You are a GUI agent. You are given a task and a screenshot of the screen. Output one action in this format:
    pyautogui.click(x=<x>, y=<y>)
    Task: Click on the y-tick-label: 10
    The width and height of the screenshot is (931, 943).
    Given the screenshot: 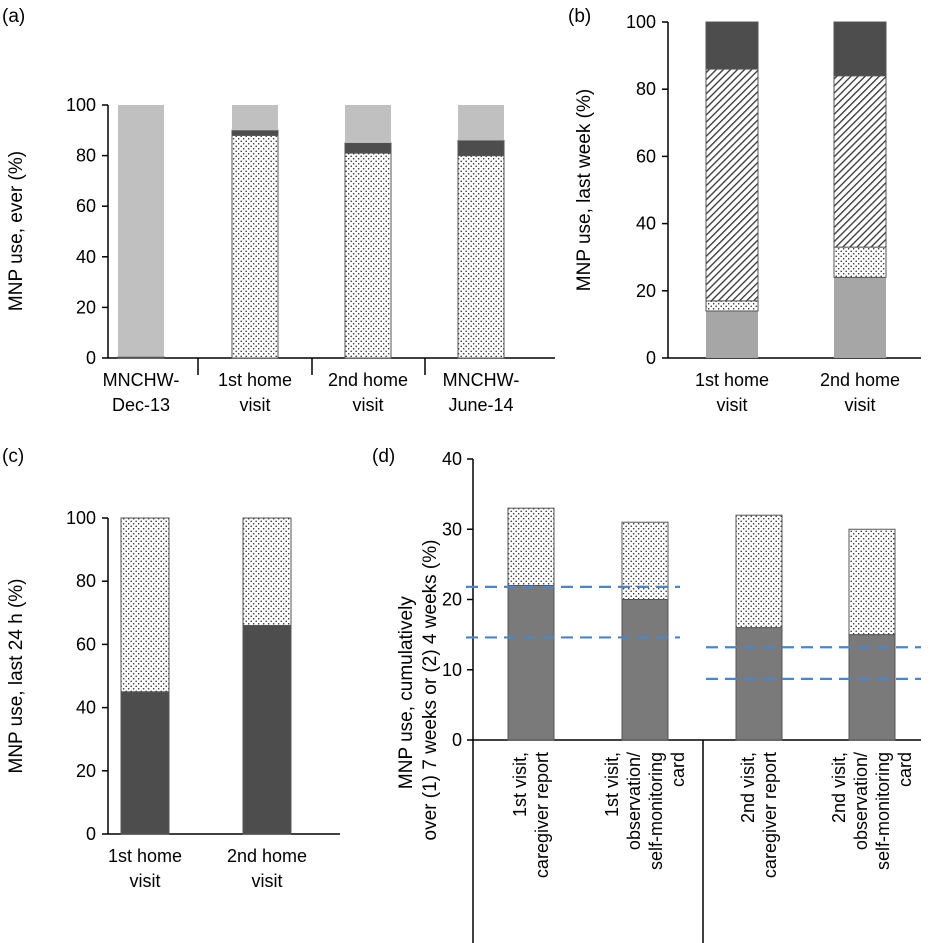 What is the action you would take?
    pyautogui.click(x=452, y=670)
    